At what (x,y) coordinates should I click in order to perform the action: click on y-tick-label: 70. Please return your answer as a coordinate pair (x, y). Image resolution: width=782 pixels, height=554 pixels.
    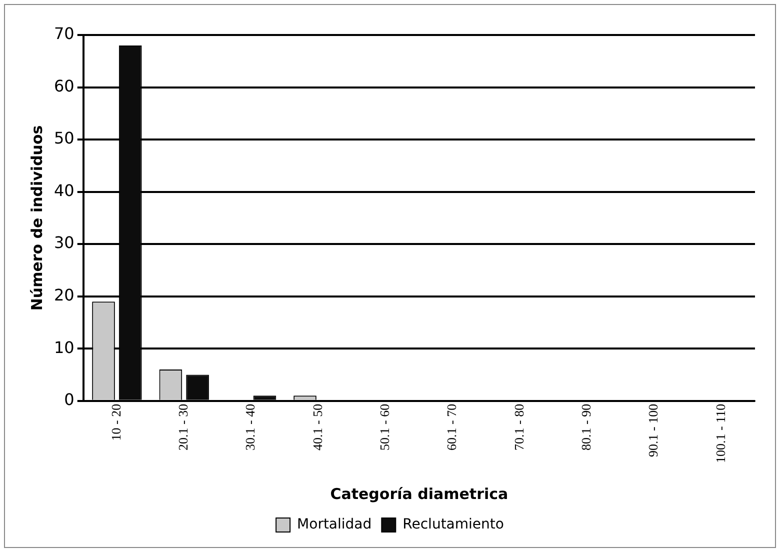
    Looking at the image, I should click on (64, 34).